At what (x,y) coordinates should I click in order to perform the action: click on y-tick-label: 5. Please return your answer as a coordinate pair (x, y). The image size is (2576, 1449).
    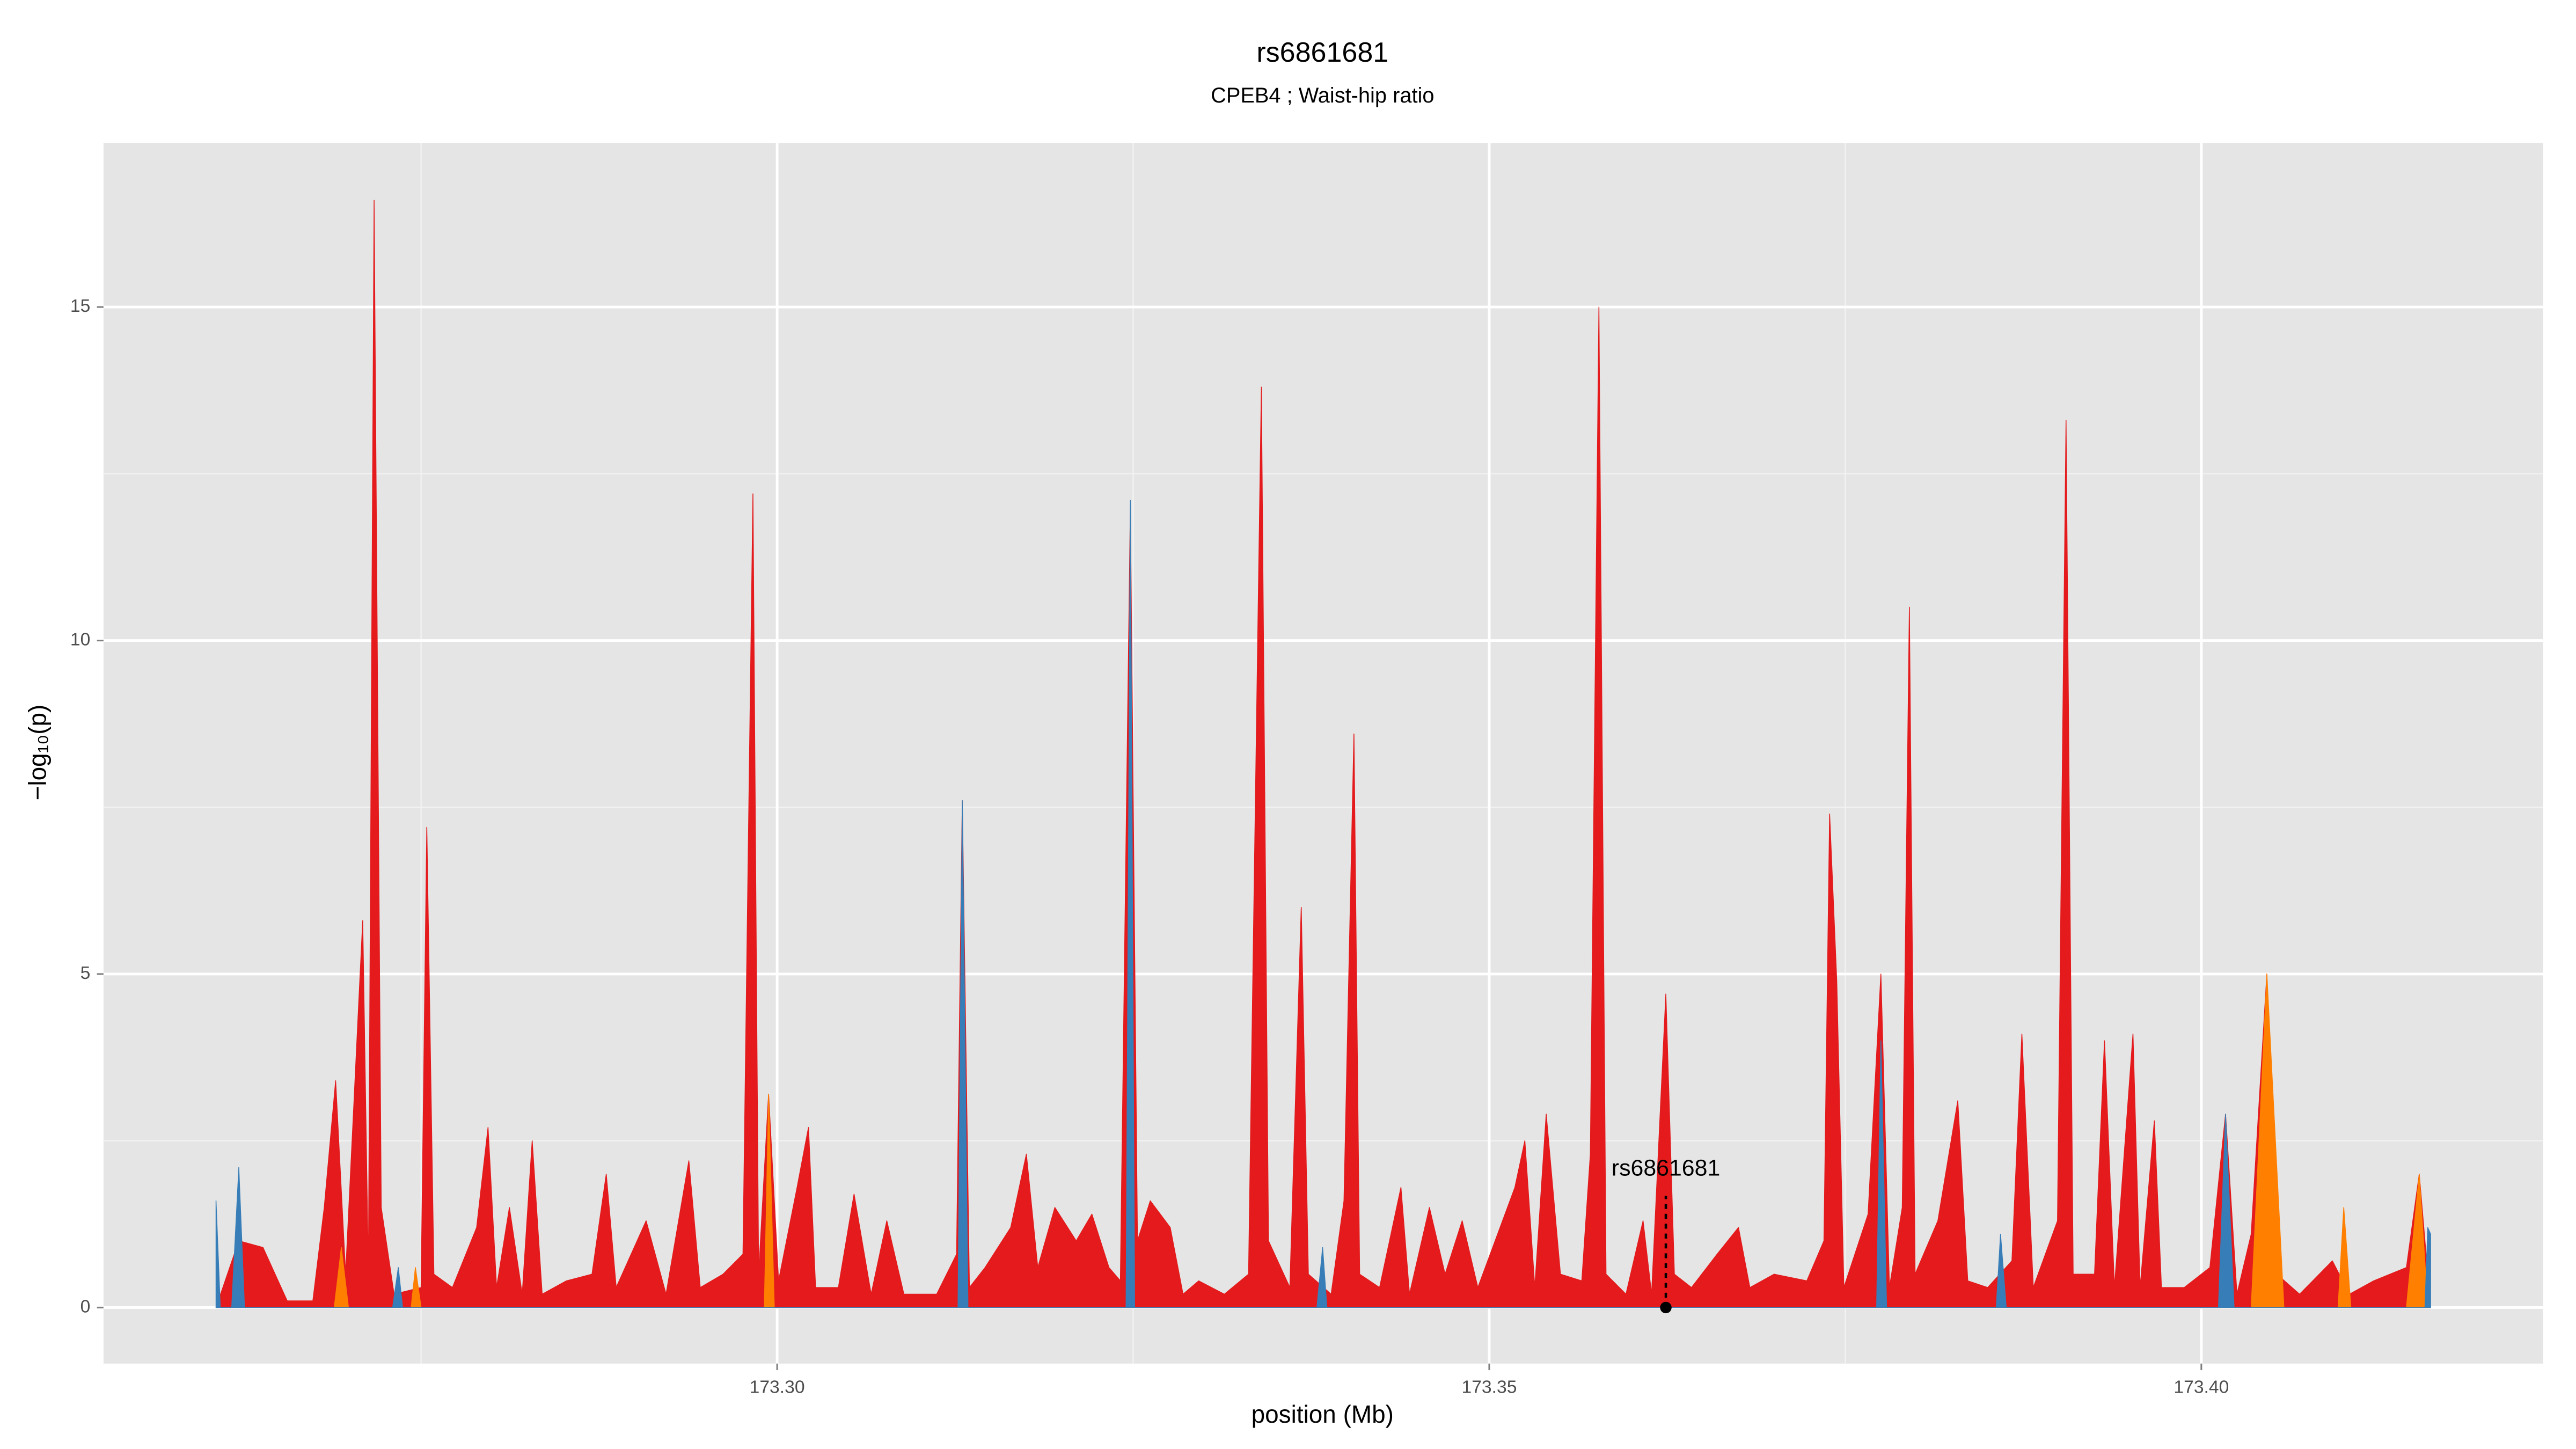
    Looking at the image, I should click on (85, 973).